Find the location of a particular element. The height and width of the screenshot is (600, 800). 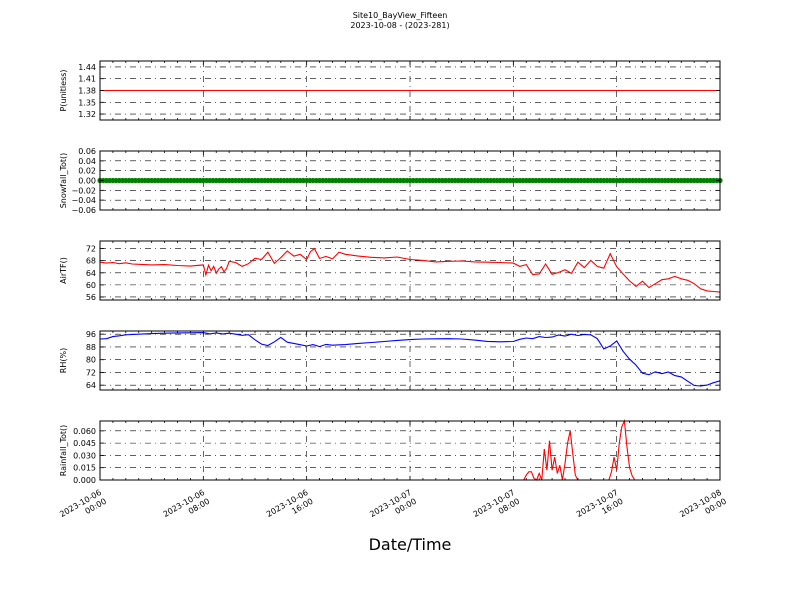

x-tick-label: 2023-10-0800:00 is located at coordinates (703, 508).